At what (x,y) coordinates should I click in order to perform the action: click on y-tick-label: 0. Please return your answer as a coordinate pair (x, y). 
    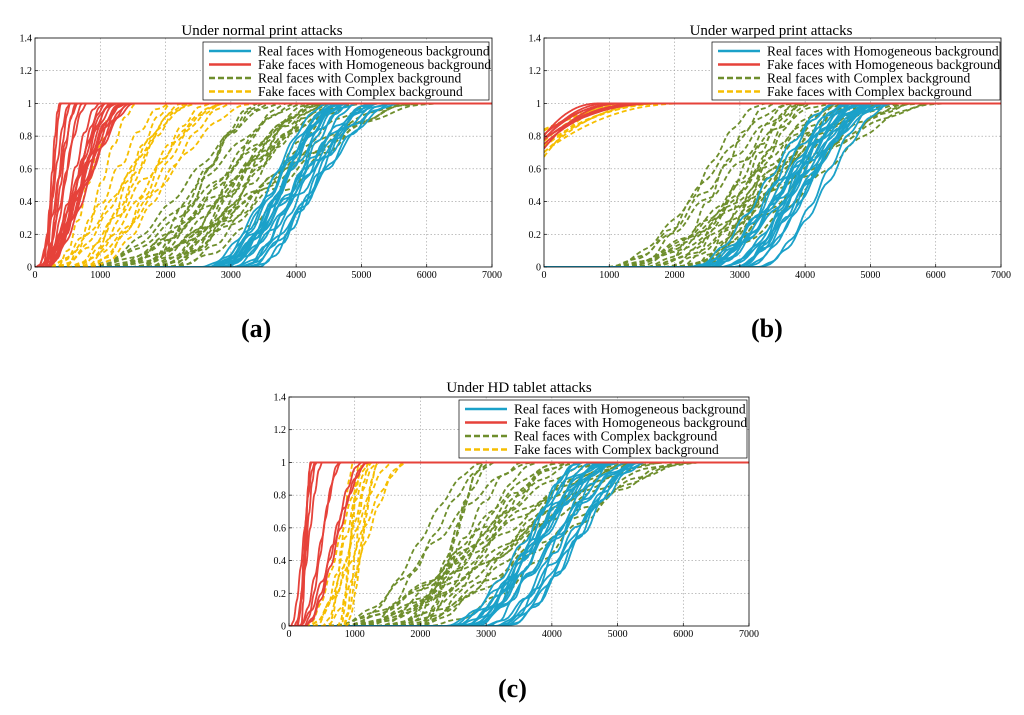
    Looking at the image, I should click on (29, 268).